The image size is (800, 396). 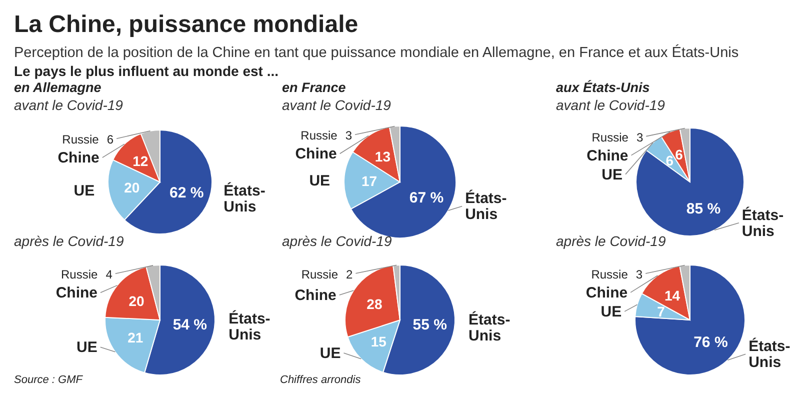 What do you see at coordinates (711, 343) in the screenshot?
I see `data-label: 76 %` at bounding box center [711, 343].